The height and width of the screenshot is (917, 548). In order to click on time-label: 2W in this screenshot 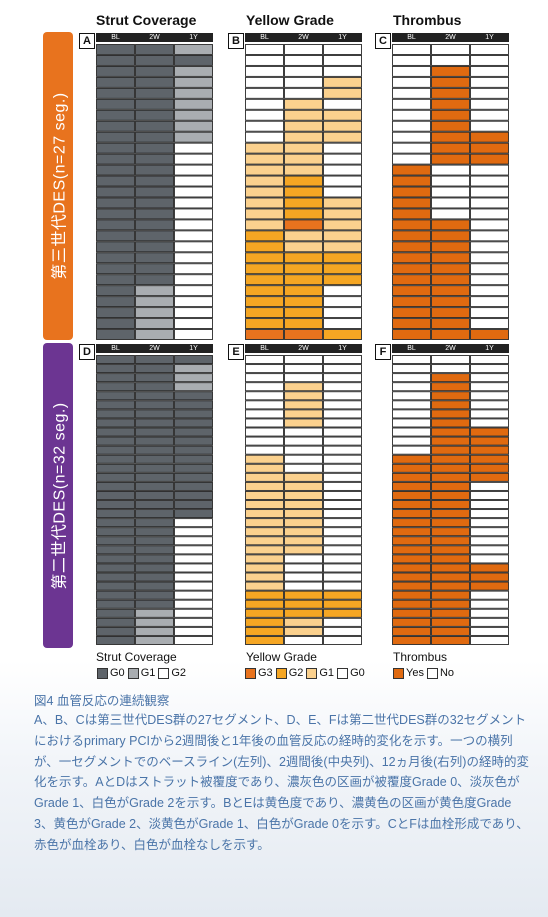, I will do `click(154, 37)`.